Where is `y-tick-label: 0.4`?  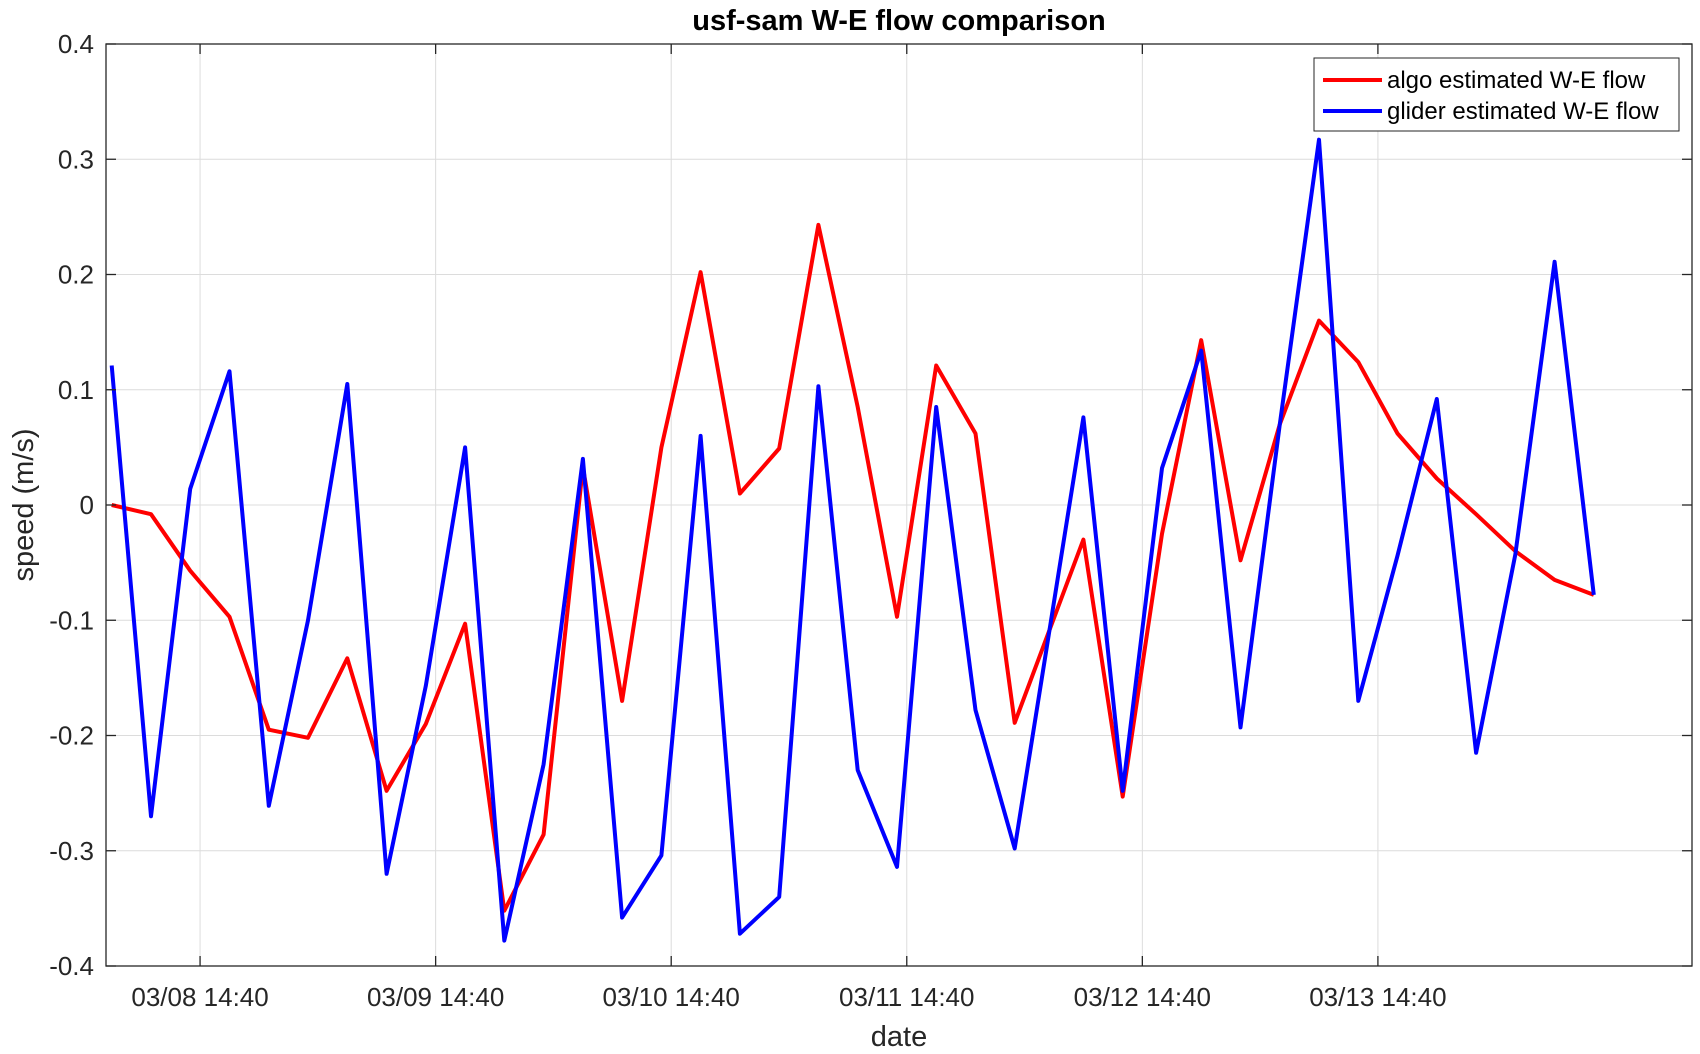
y-tick-label: 0.4 is located at coordinates (76, 44).